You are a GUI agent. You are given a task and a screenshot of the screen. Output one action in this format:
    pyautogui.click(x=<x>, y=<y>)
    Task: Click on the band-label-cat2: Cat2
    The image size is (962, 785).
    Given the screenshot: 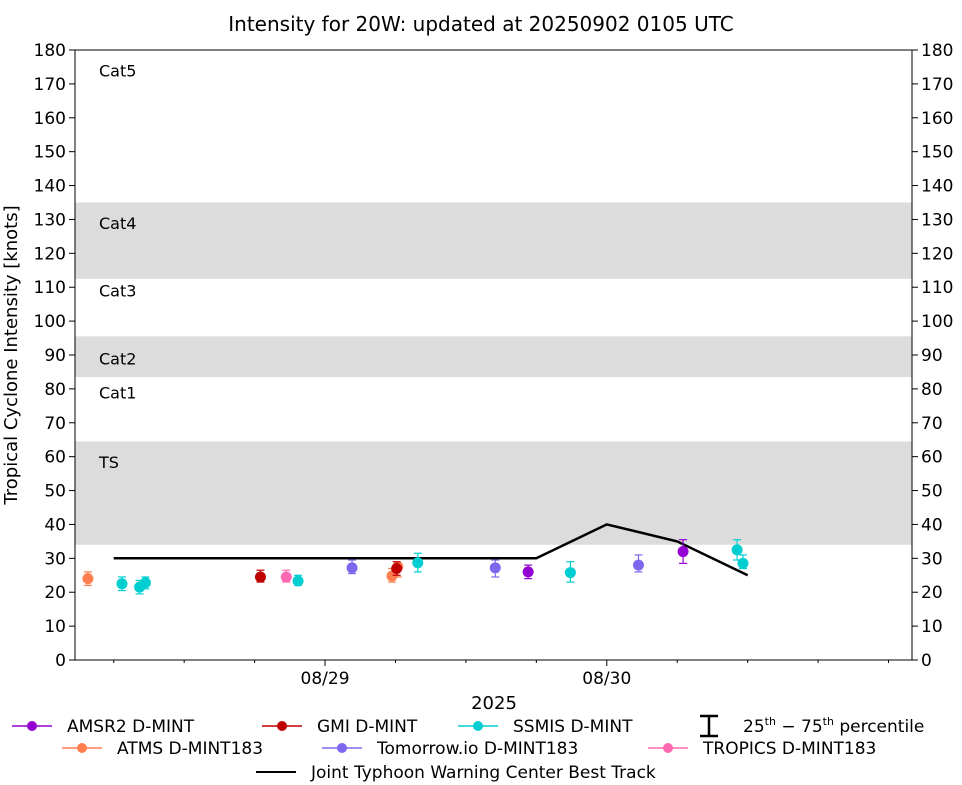 What is the action you would take?
    pyautogui.click(x=117, y=358)
    